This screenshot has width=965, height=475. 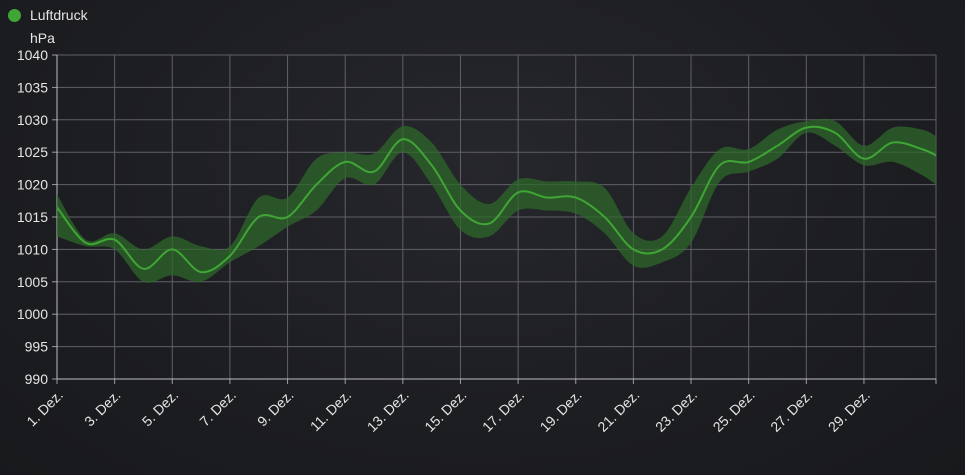 What do you see at coordinates (44, 408) in the screenshot?
I see `x-tick-label: 1. Dez.` at bounding box center [44, 408].